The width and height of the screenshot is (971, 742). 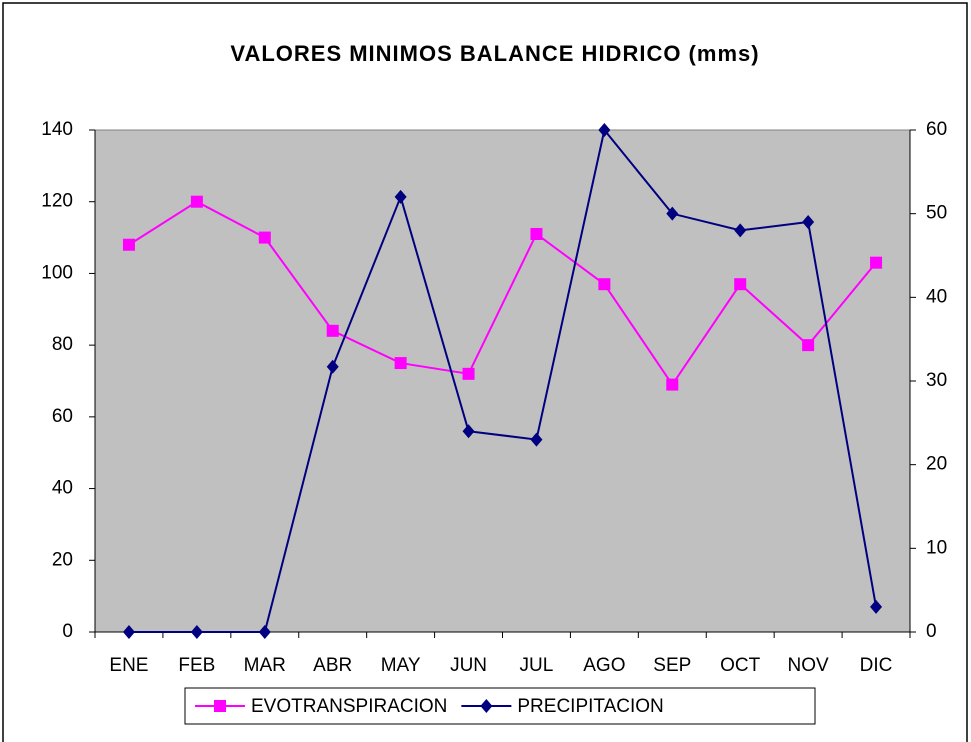 I want to click on y2-tick-label: 30, so click(x=936, y=380).